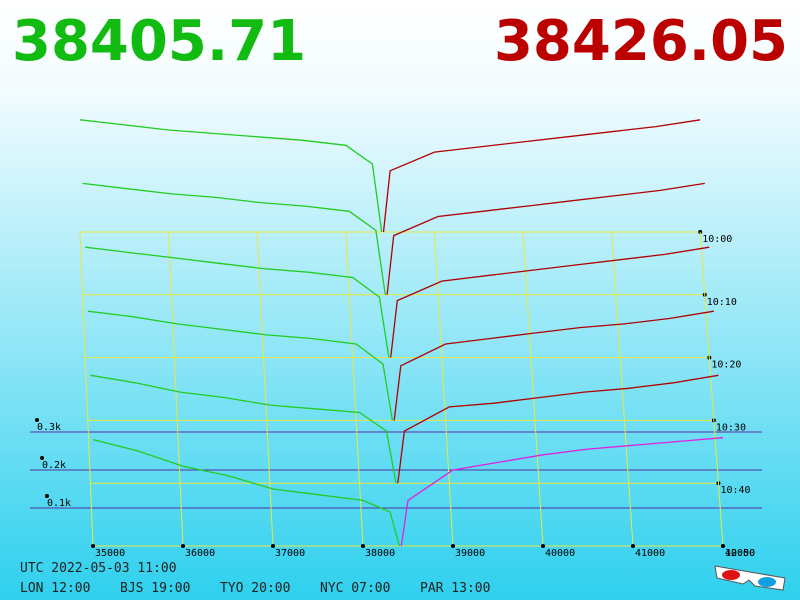  What do you see at coordinates (110, 553) in the screenshot?
I see `price-tick-label: 35000` at bounding box center [110, 553].